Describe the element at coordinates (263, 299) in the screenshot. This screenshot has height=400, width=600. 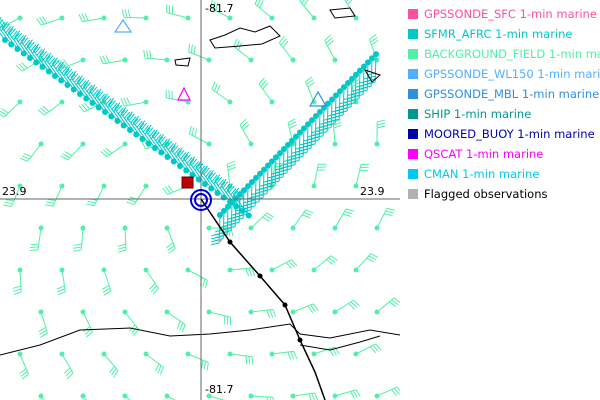
I see `storm-track` at that location.